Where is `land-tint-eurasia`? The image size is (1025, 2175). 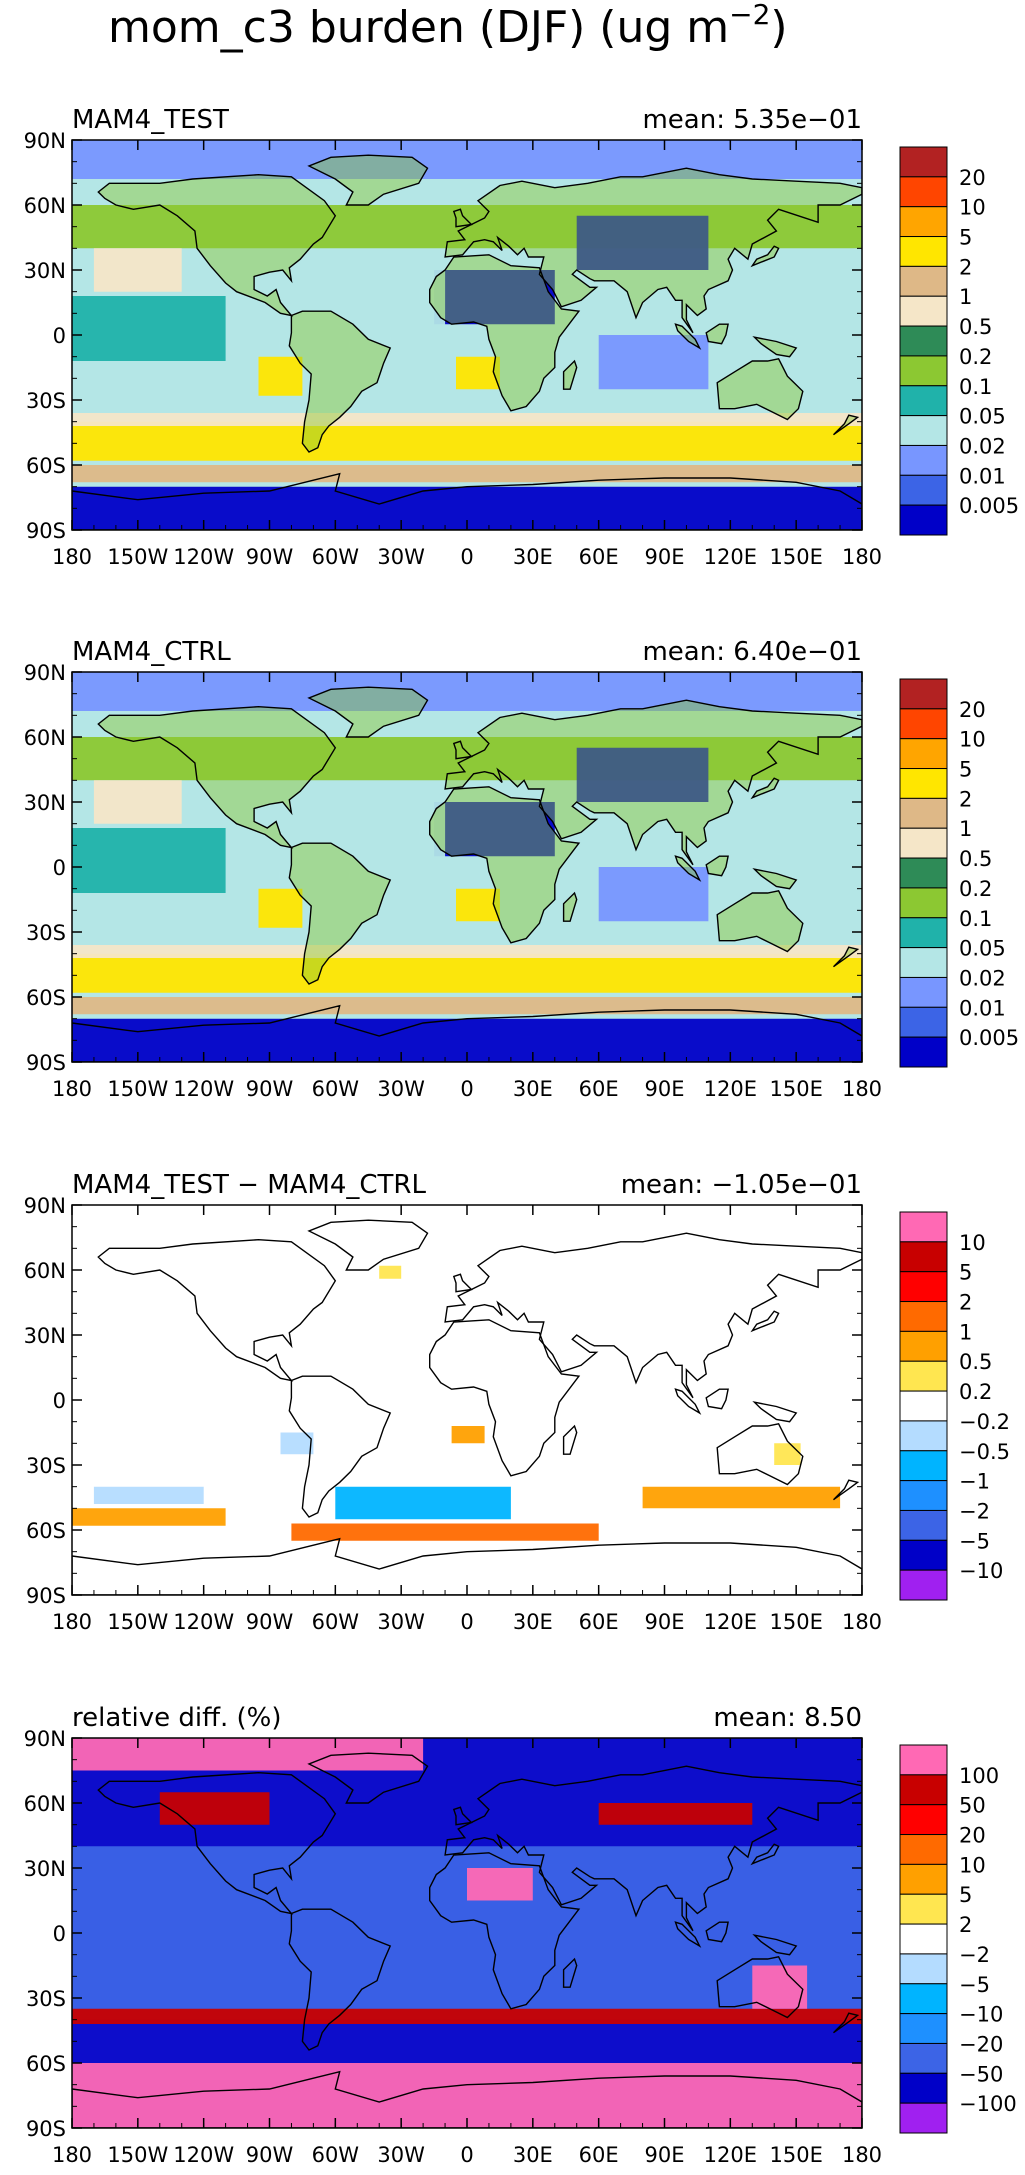
land-tint-eurasia is located at coordinates (653, 782).